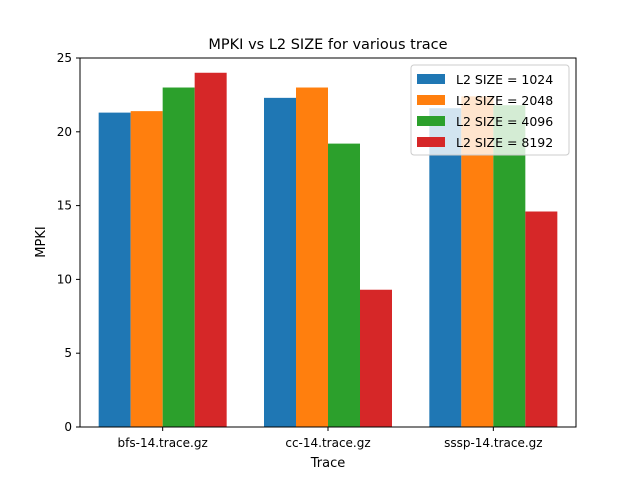  I want to click on legend-label: L2 SIZE = 1024, so click(504, 79).